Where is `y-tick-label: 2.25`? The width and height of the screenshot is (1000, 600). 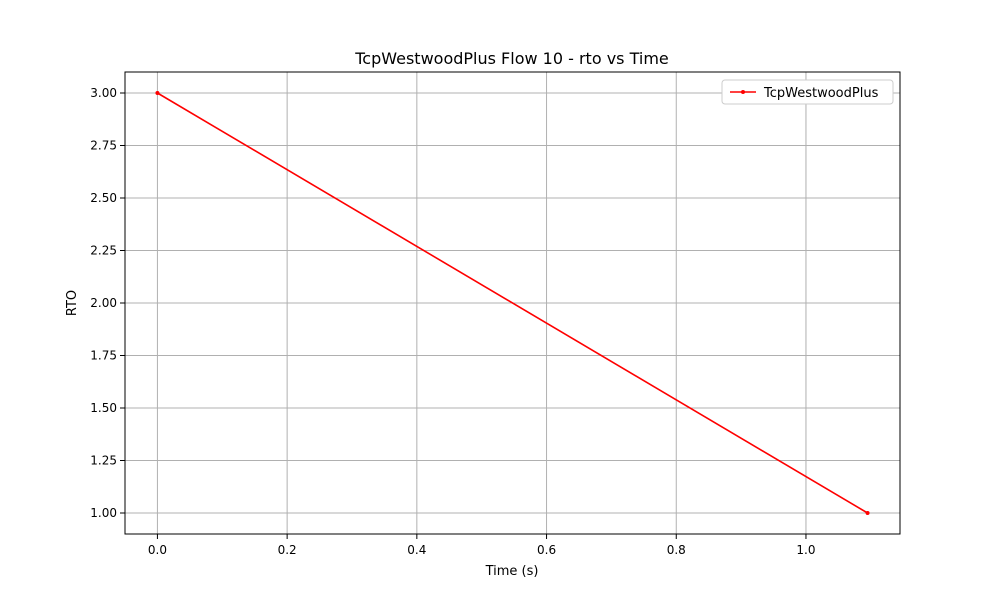 y-tick-label: 2.25 is located at coordinates (103, 251).